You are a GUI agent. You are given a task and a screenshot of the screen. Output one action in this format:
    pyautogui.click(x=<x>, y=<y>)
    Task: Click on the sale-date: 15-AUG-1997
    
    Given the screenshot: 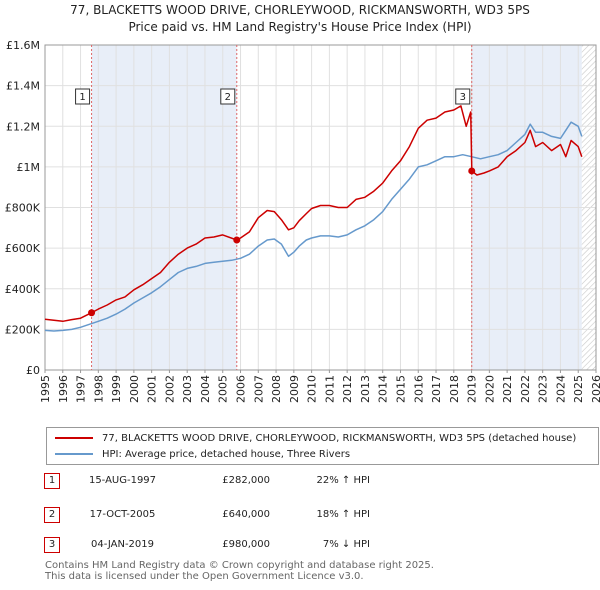 What is the action you would take?
    pyautogui.click(x=122, y=480)
    